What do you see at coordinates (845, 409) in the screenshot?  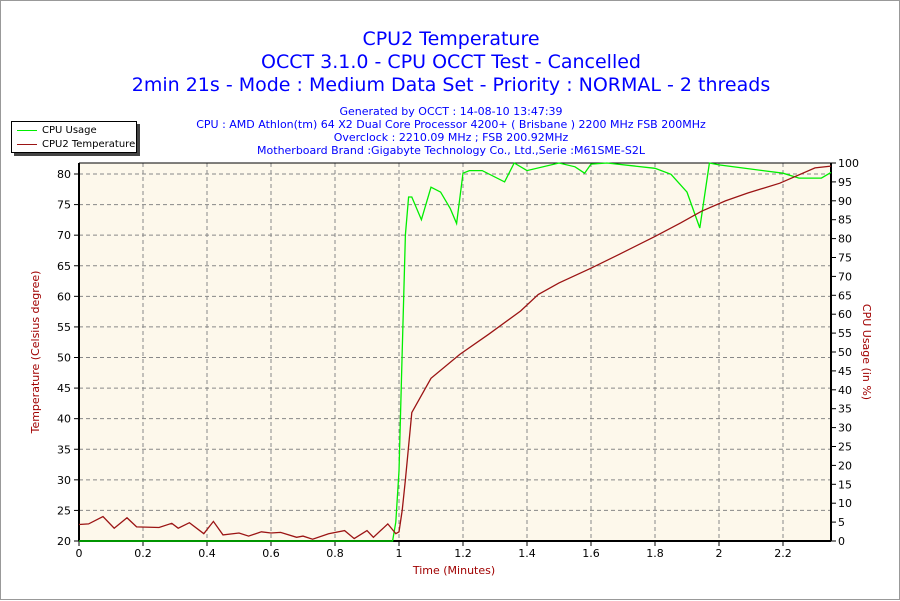 I see `y2-tick-label: 35` at bounding box center [845, 409].